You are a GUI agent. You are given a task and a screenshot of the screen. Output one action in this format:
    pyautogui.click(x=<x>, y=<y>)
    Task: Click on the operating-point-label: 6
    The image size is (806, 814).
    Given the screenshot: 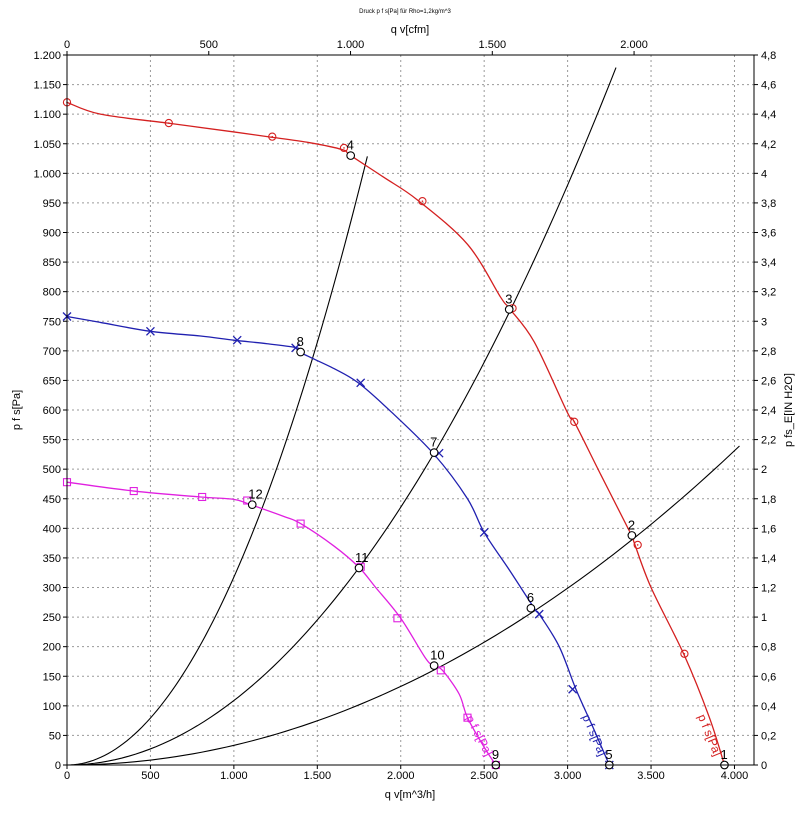 What is the action you would take?
    pyautogui.click(x=530, y=597)
    